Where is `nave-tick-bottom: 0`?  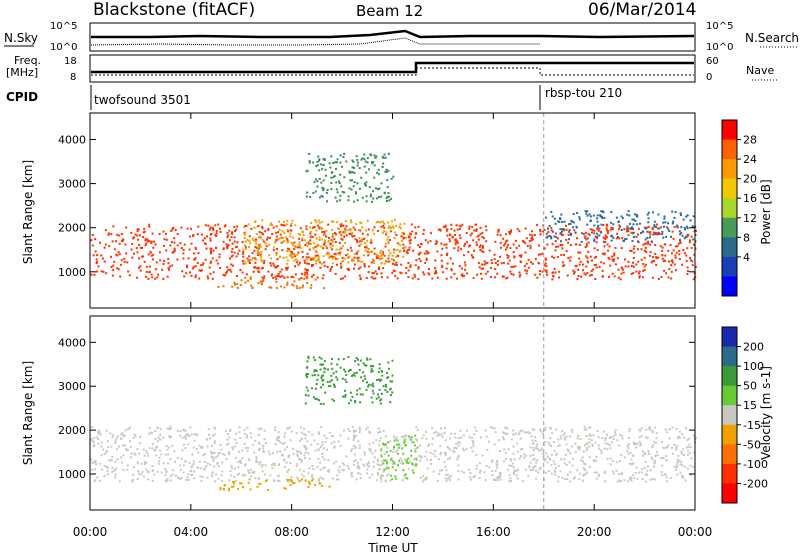 nave-tick-bottom: 0 is located at coordinates (709, 77).